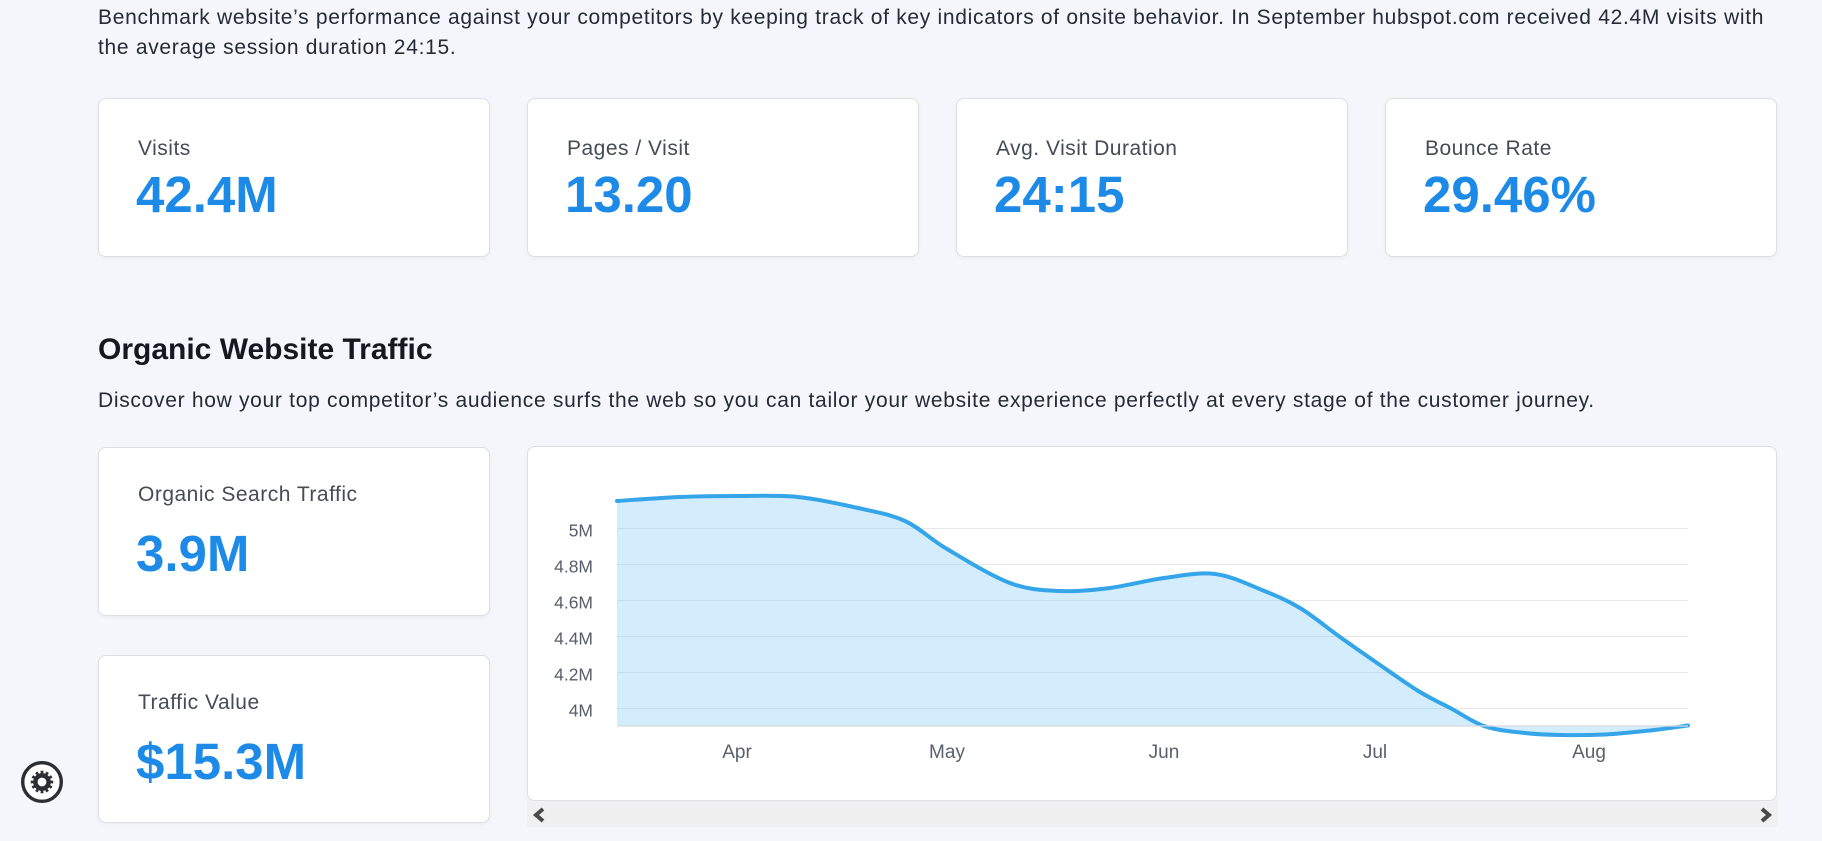  Describe the element at coordinates (581, 531) in the screenshot. I see `svg-text: 5M` at that location.